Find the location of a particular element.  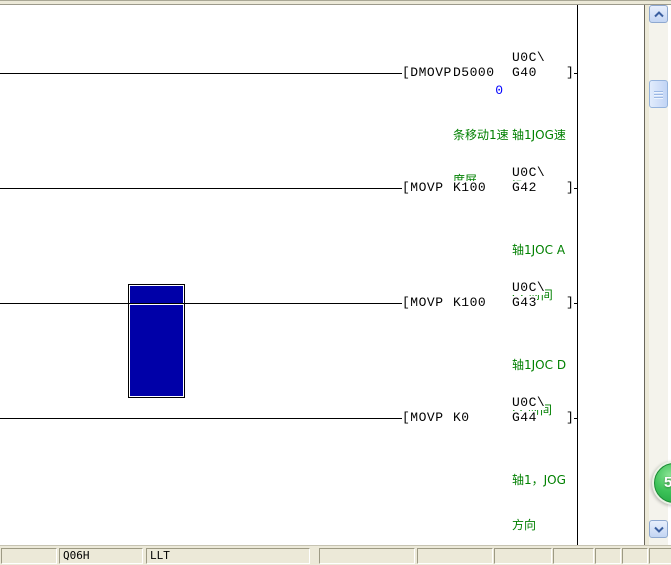

device-address-line2: G42 is located at coordinates (524, 187).